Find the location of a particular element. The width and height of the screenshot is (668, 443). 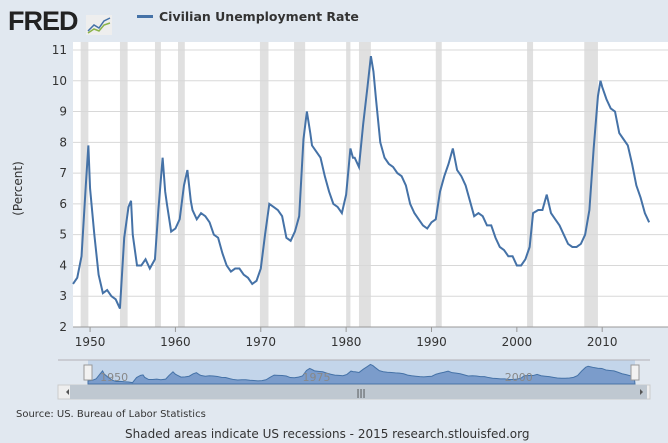

navigator-label: 1950 is located at coordinates (114, 377).